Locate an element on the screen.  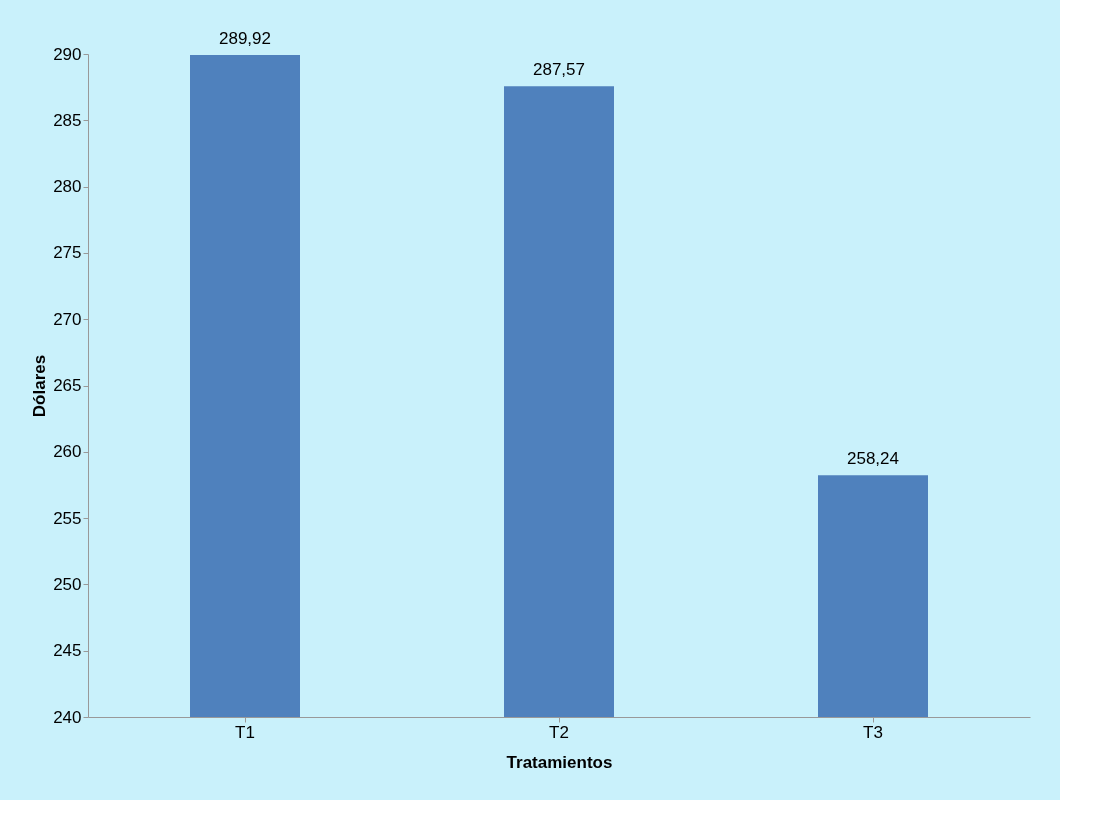
y-tick-label: 275 is located at coordinates (67, 253).